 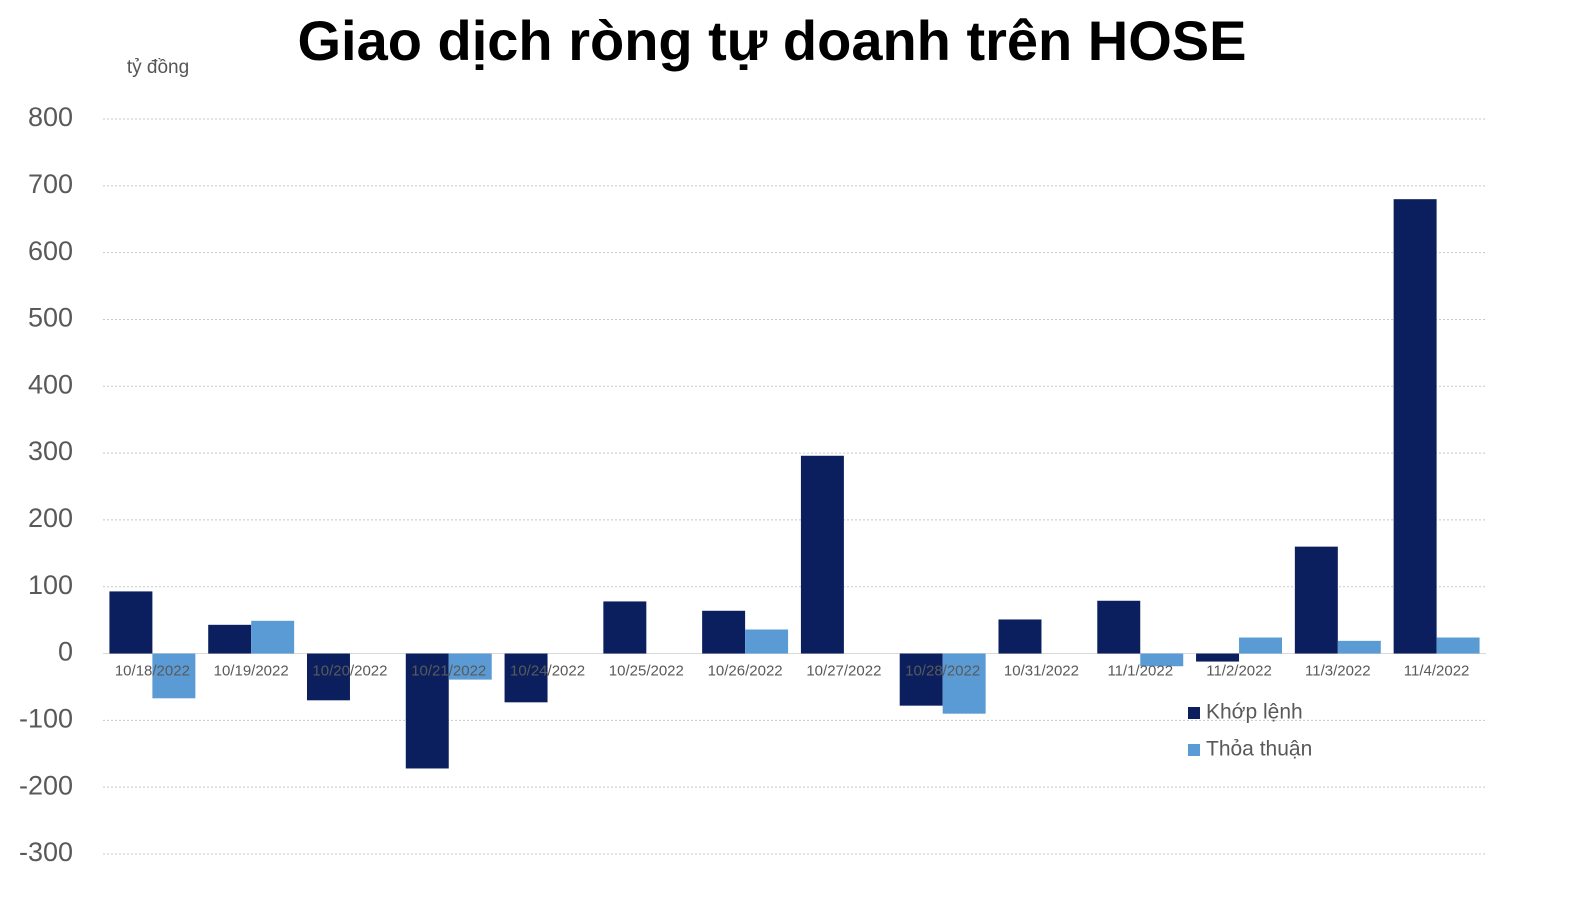 I want to click on x-tick-label: 10/24/2022, so click(x=547, y=671).